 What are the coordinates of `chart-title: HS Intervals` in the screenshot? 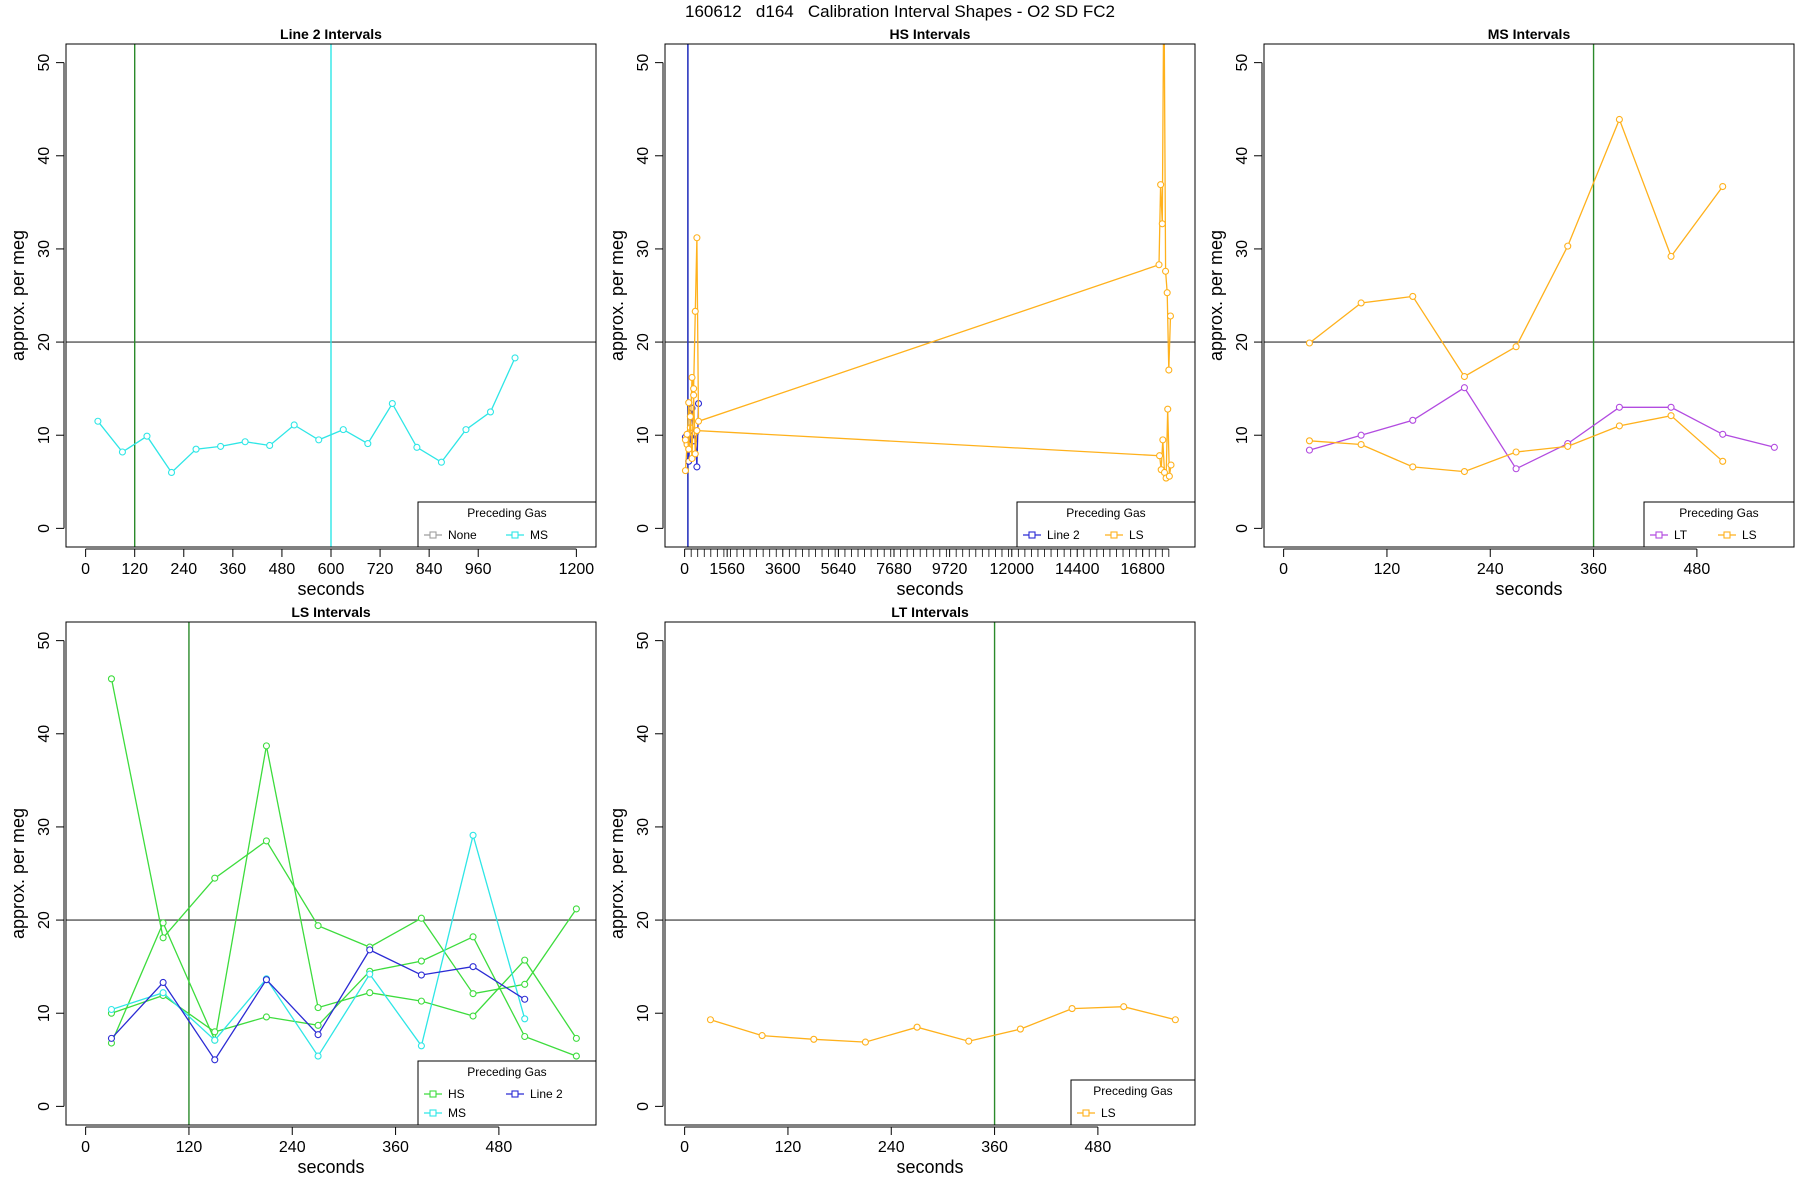 It's located at (930, 34).